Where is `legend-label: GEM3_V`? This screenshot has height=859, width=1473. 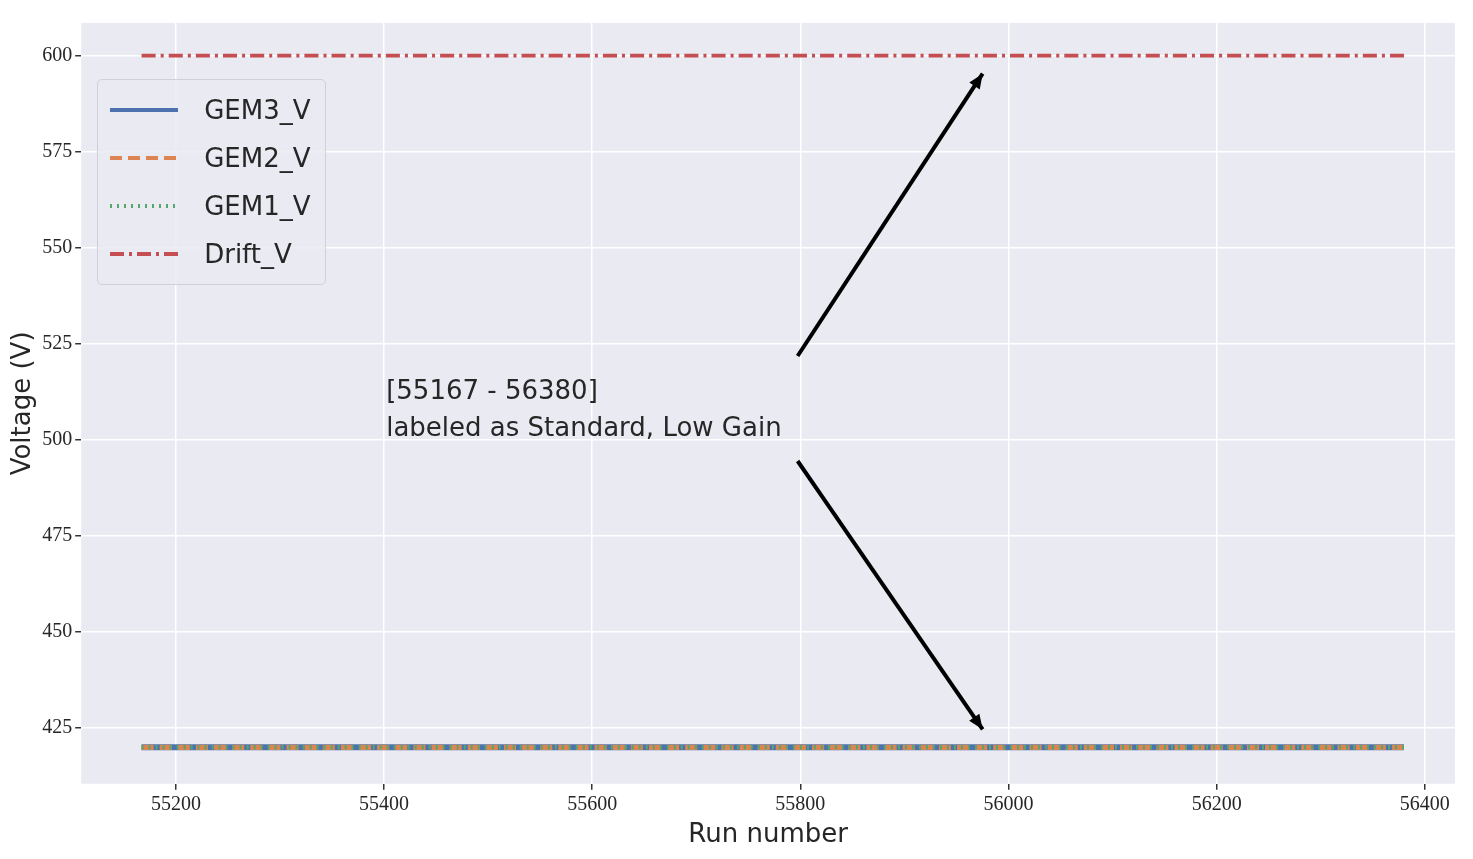
legend-label: GEM3_V is located at coordinates (257, 110).